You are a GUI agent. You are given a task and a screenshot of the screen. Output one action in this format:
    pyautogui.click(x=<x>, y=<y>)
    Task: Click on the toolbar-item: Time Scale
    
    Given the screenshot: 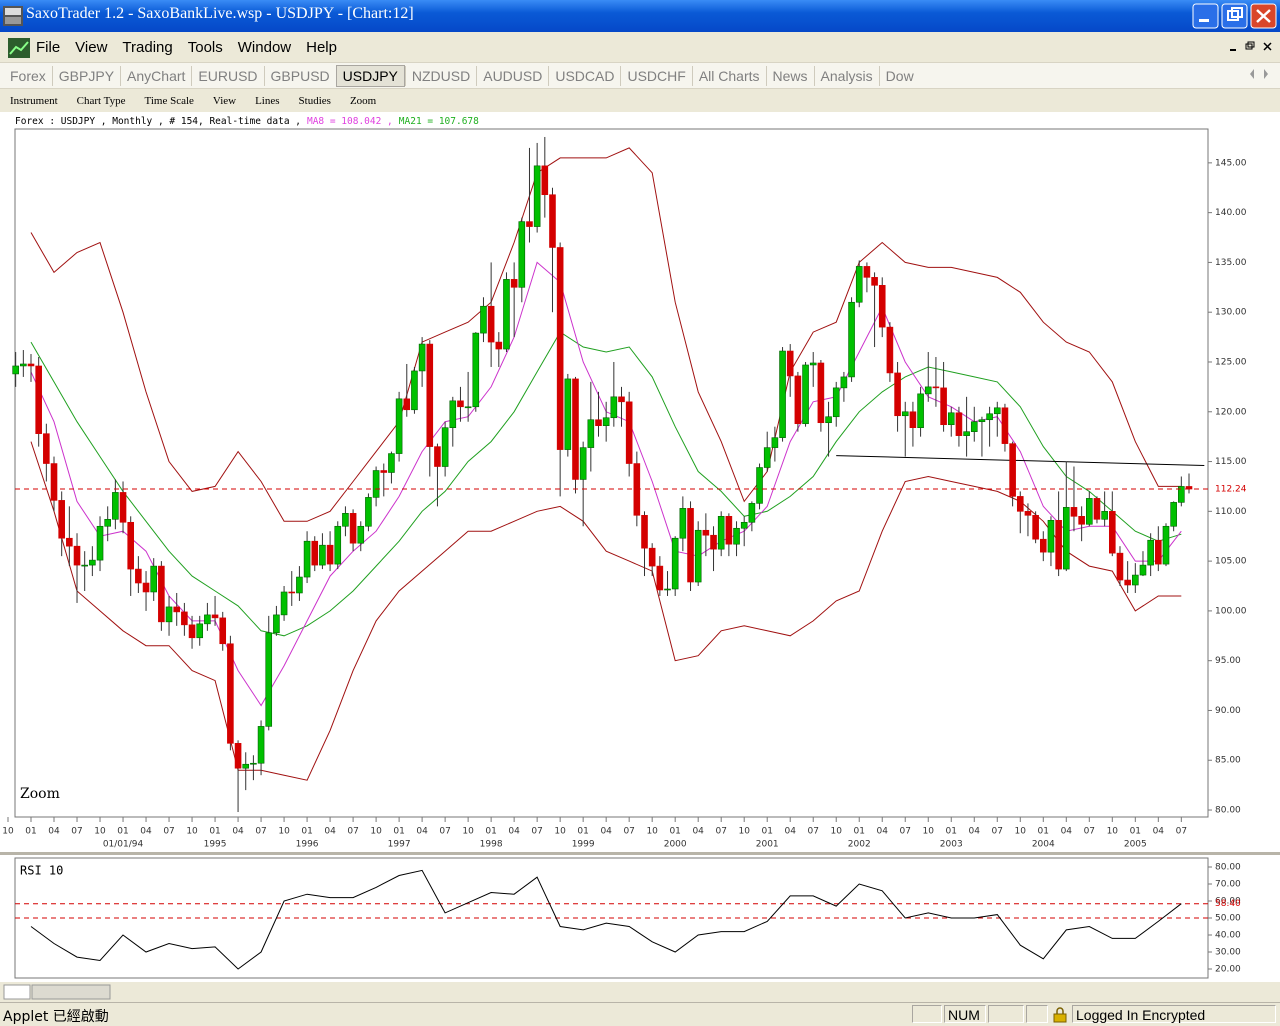 What is the action you would take?
    pyautogui.click(x=169, y=100)
    